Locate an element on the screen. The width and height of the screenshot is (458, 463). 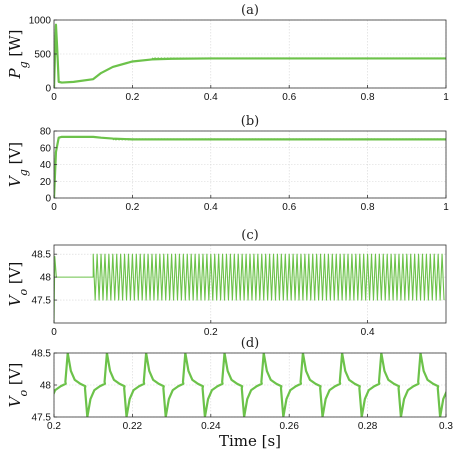
x-tick-label: 0.3 is located at coordinates (446, 426).